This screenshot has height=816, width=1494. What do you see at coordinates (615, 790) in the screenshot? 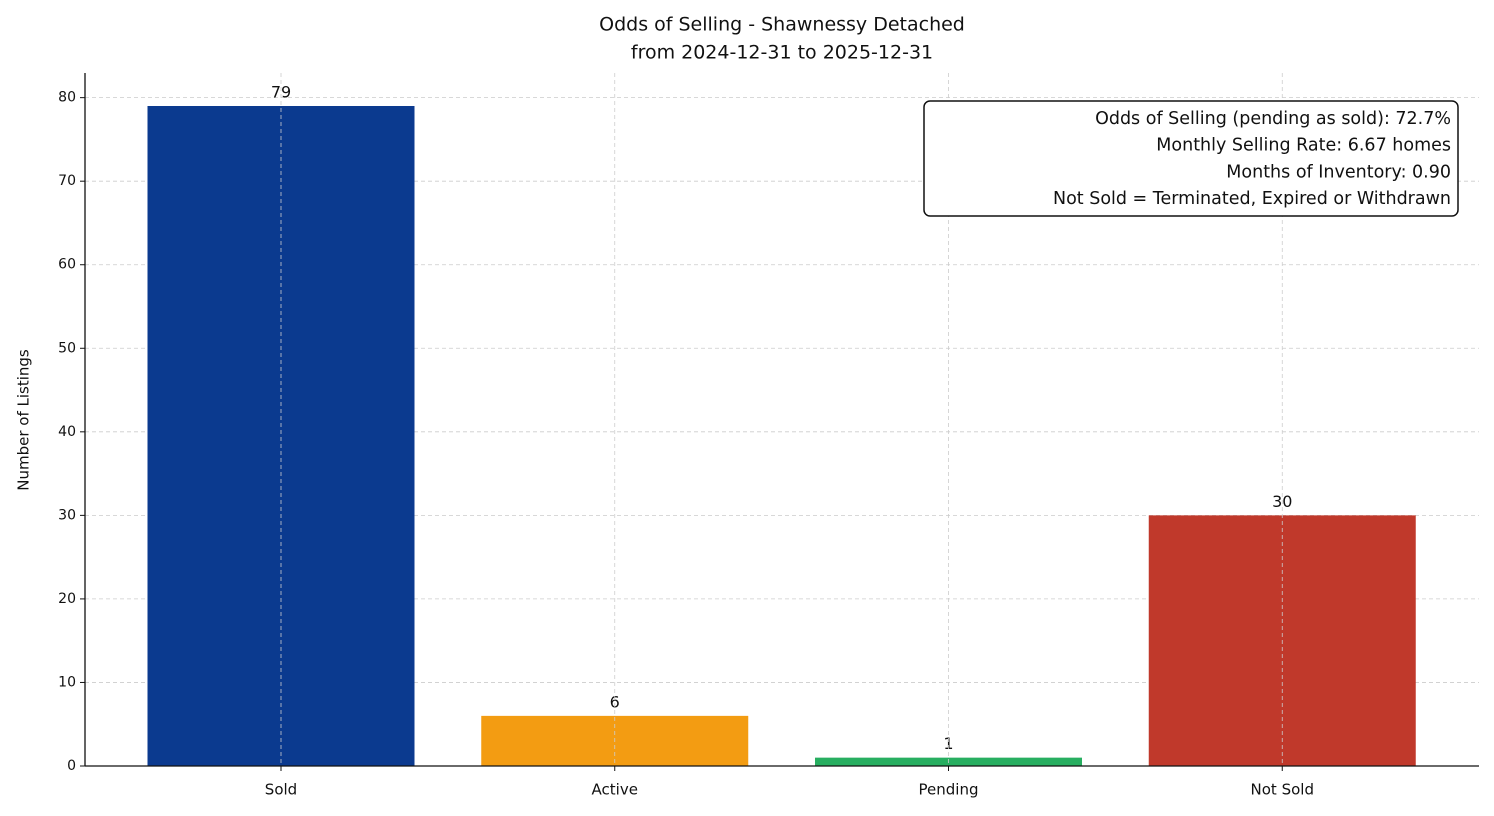
I see `x-tick-label: Active` at bounding box center [615, 790].